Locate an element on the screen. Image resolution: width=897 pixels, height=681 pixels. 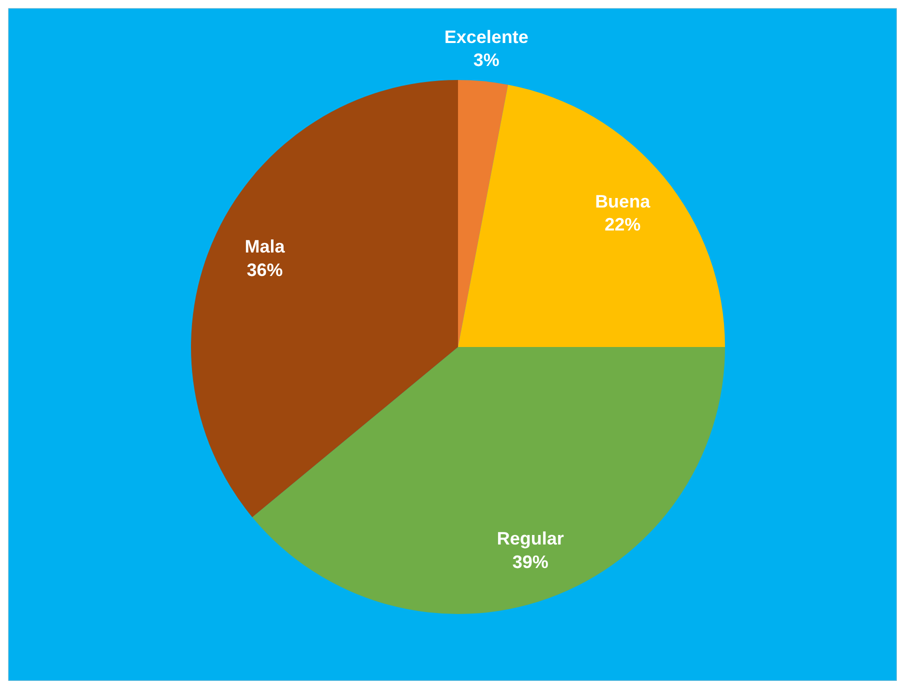
data-label: 39% is located at coordinates (530, 562).